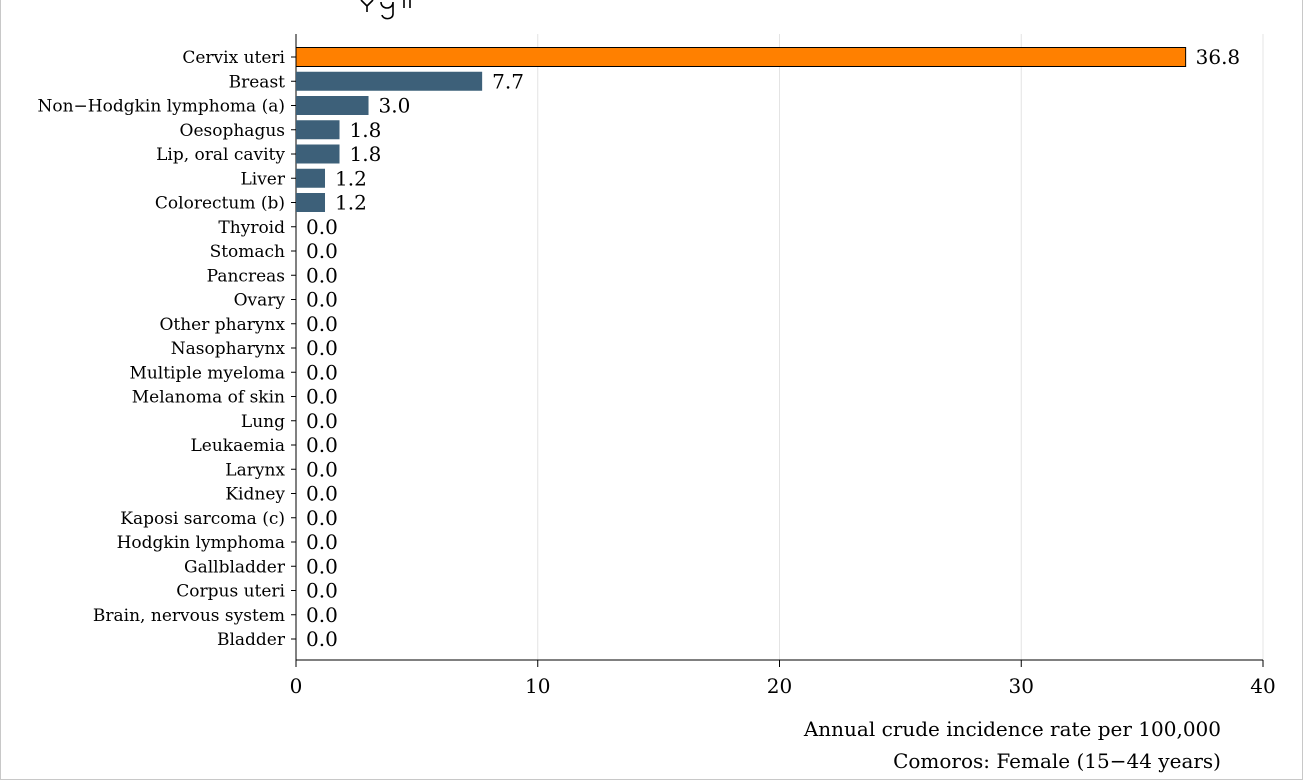  What do you see at coordinates (161, 107) in the screenshot?
I see `category-label: Non−Hodgkin lymphoma (a)` at bounding box center [161, 107].